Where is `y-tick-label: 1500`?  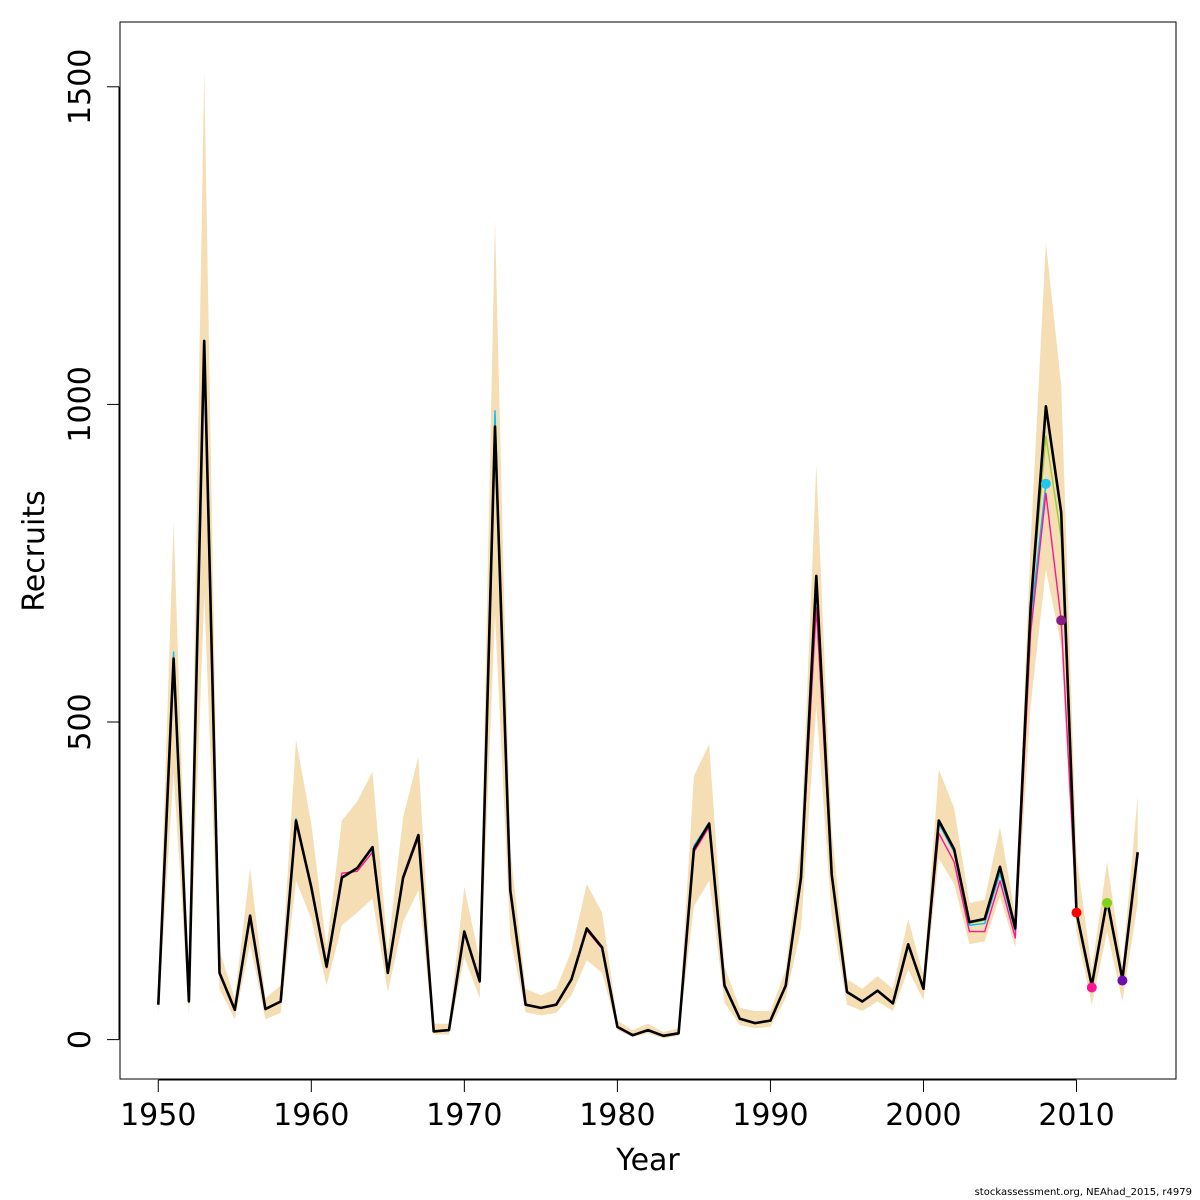 y-tick-label: 1500 is located at coordinates (80, 87).